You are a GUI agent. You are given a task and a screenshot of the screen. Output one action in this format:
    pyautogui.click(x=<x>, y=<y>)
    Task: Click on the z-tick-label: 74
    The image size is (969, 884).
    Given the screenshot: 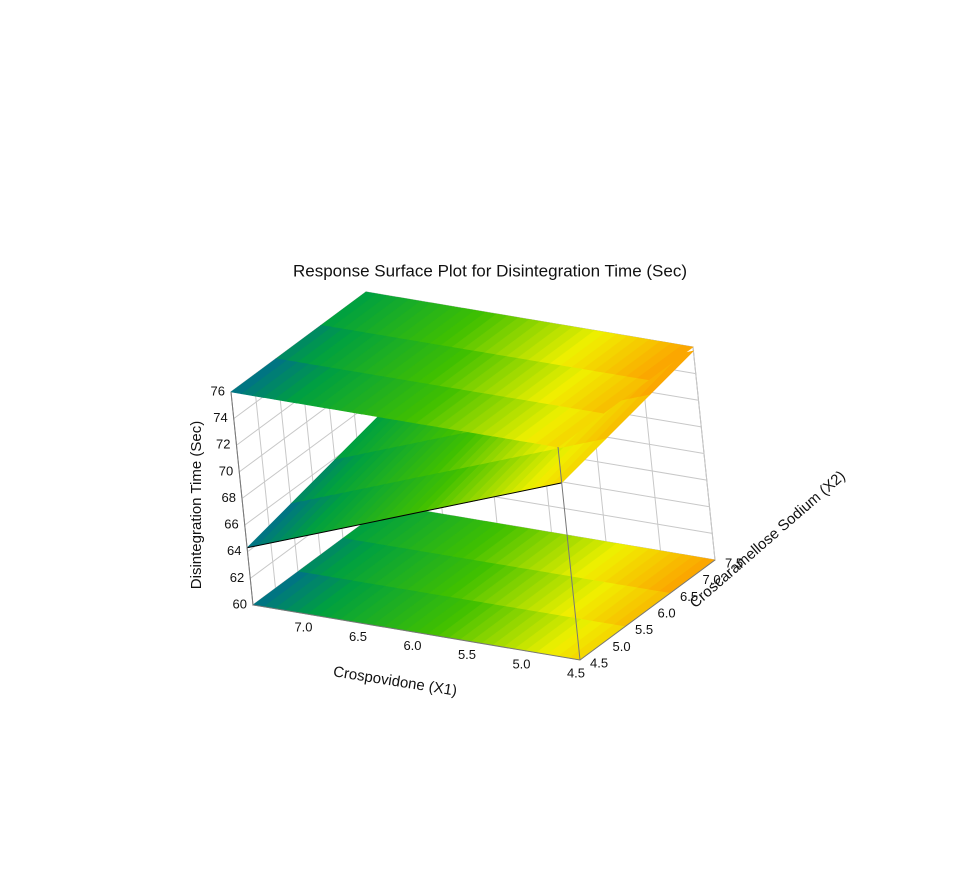 What is the action you would take?
    pyautogui.click(x=220, y=417)
    